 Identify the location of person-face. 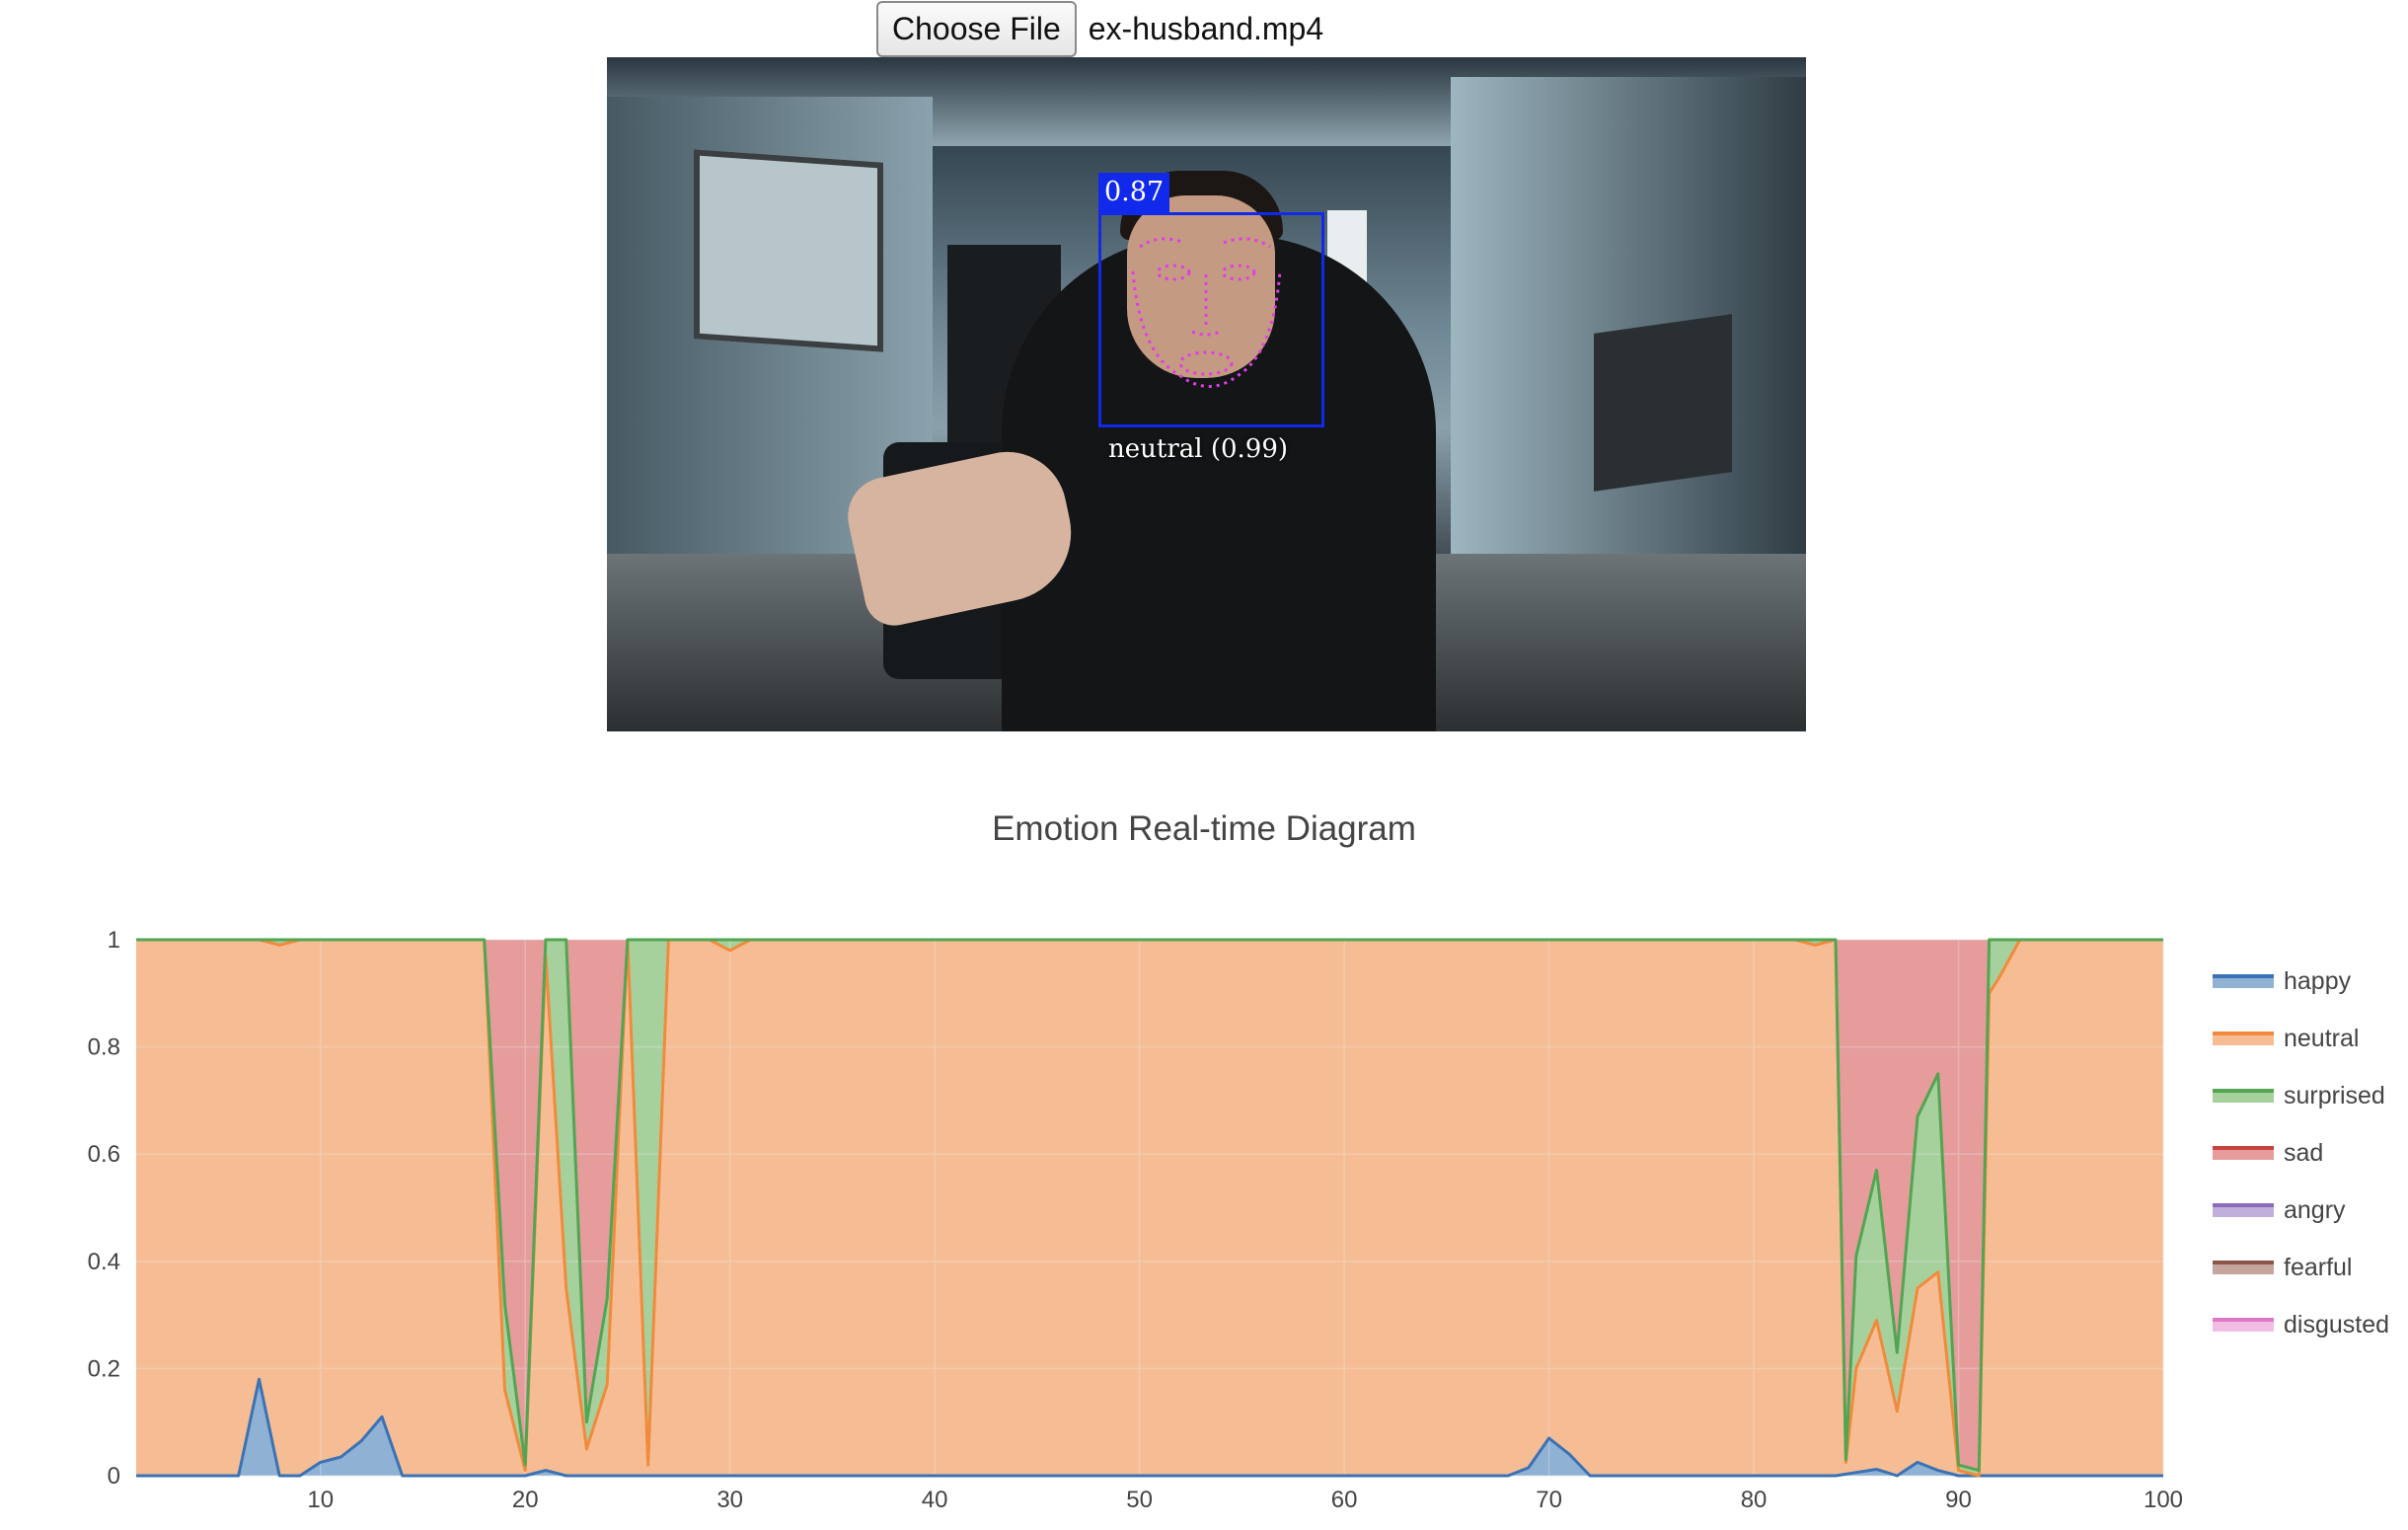
(1201, 286).